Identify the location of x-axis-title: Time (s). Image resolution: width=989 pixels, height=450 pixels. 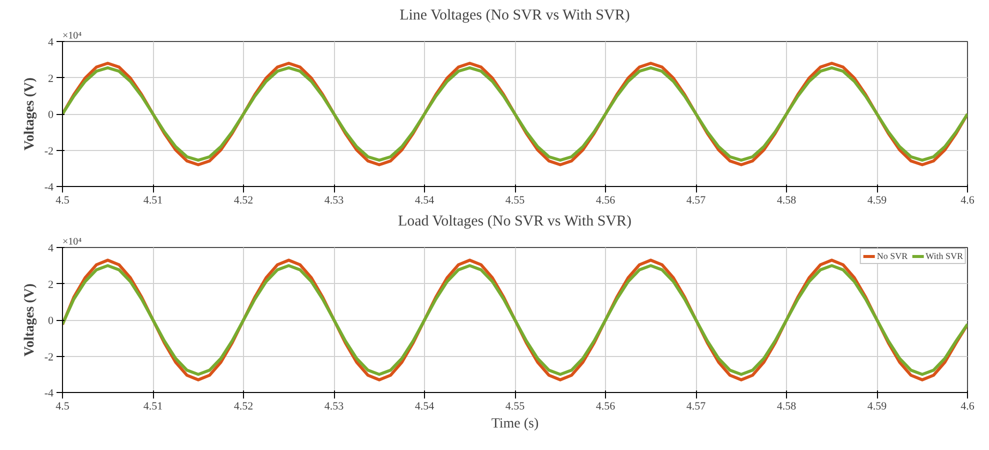
(515, 424).